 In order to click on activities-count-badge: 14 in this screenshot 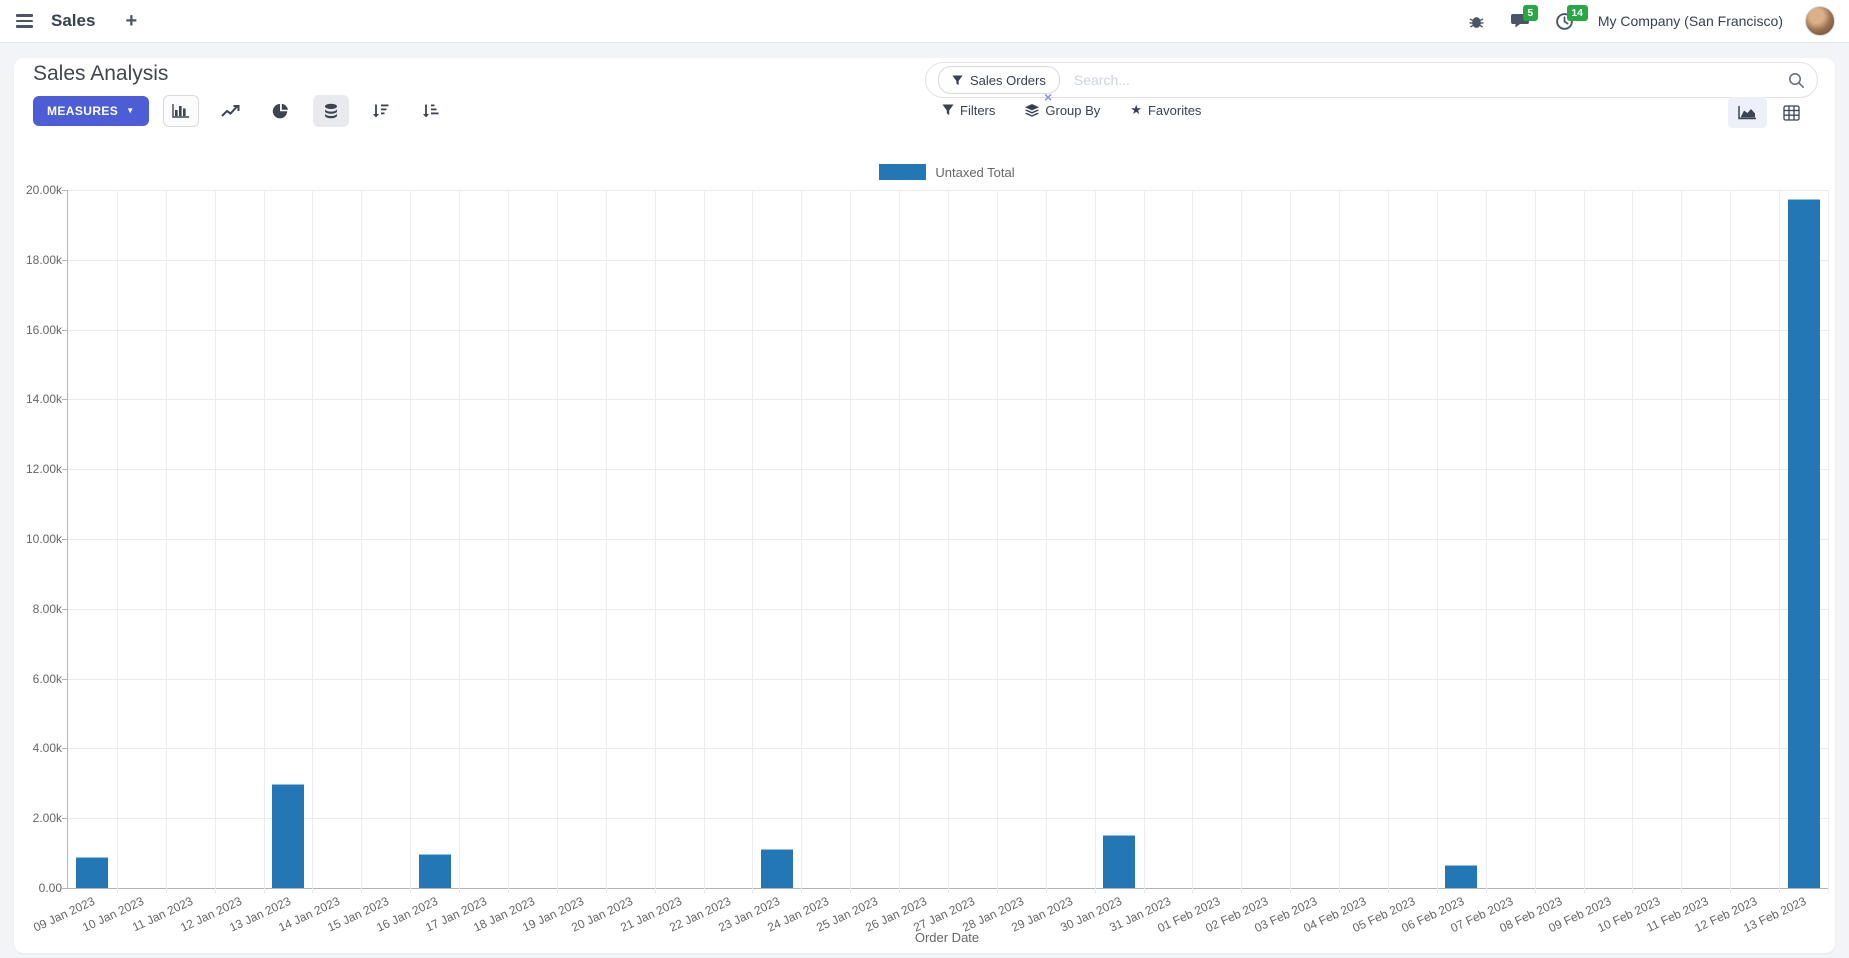, I will do `click(1577, 13)`.